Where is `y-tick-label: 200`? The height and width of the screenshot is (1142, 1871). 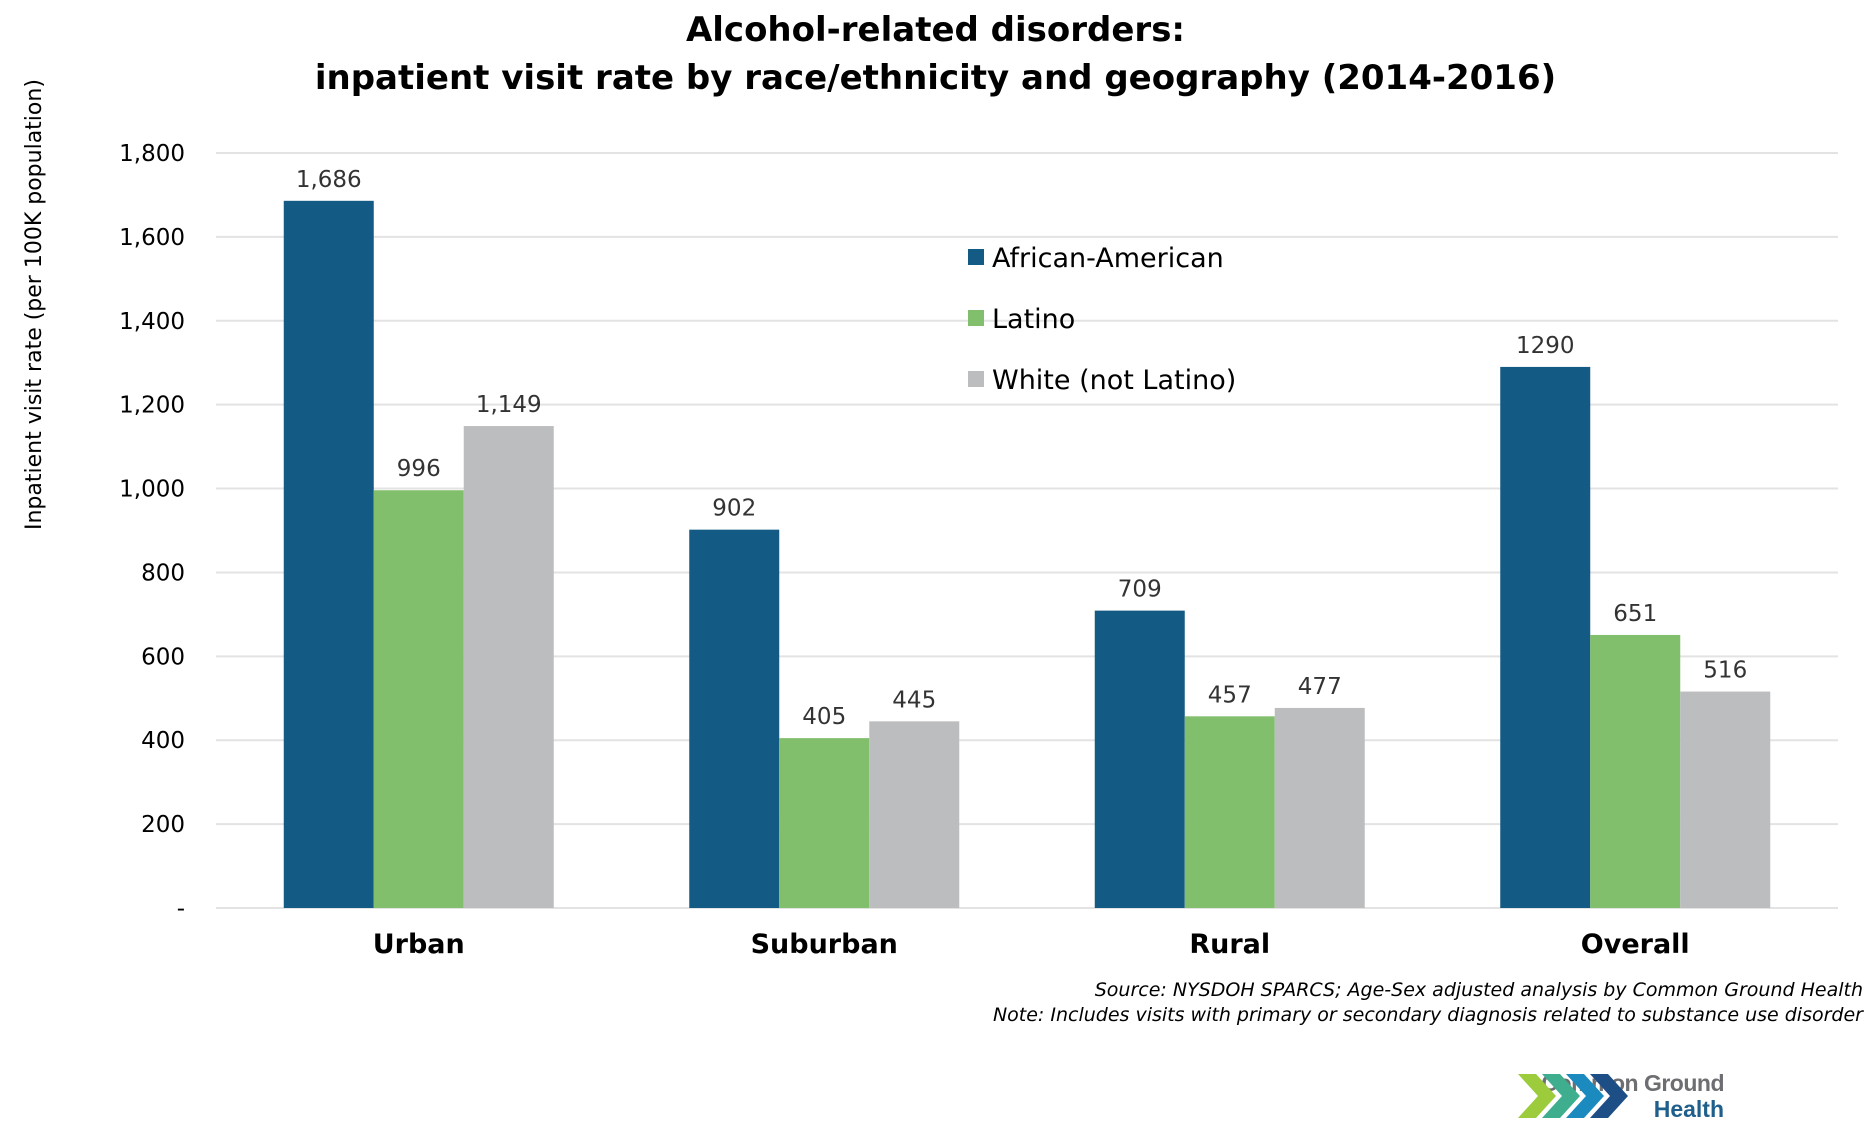 y-tick-label: 200 is located at coordinates (163, 825).